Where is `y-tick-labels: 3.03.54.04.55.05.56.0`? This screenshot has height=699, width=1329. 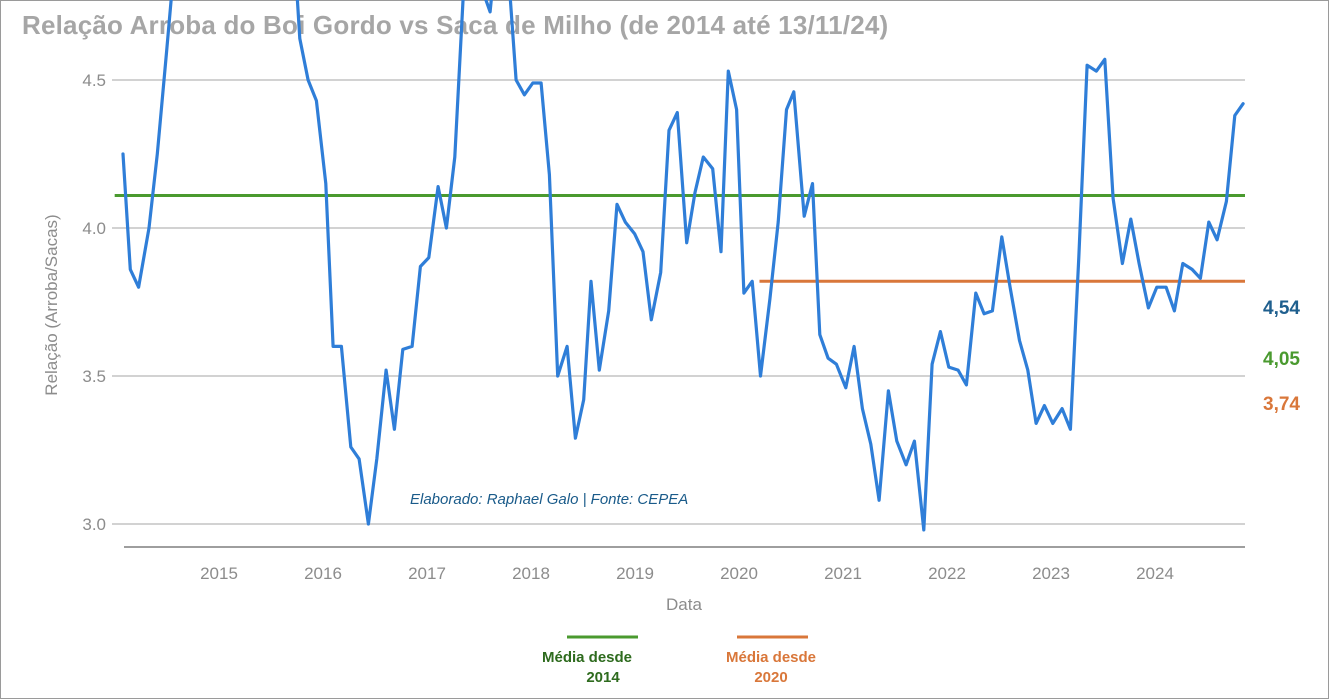
y-tick-labels: 3.03.54.04.55.05.56.0 is located at coordinates (94, 302).